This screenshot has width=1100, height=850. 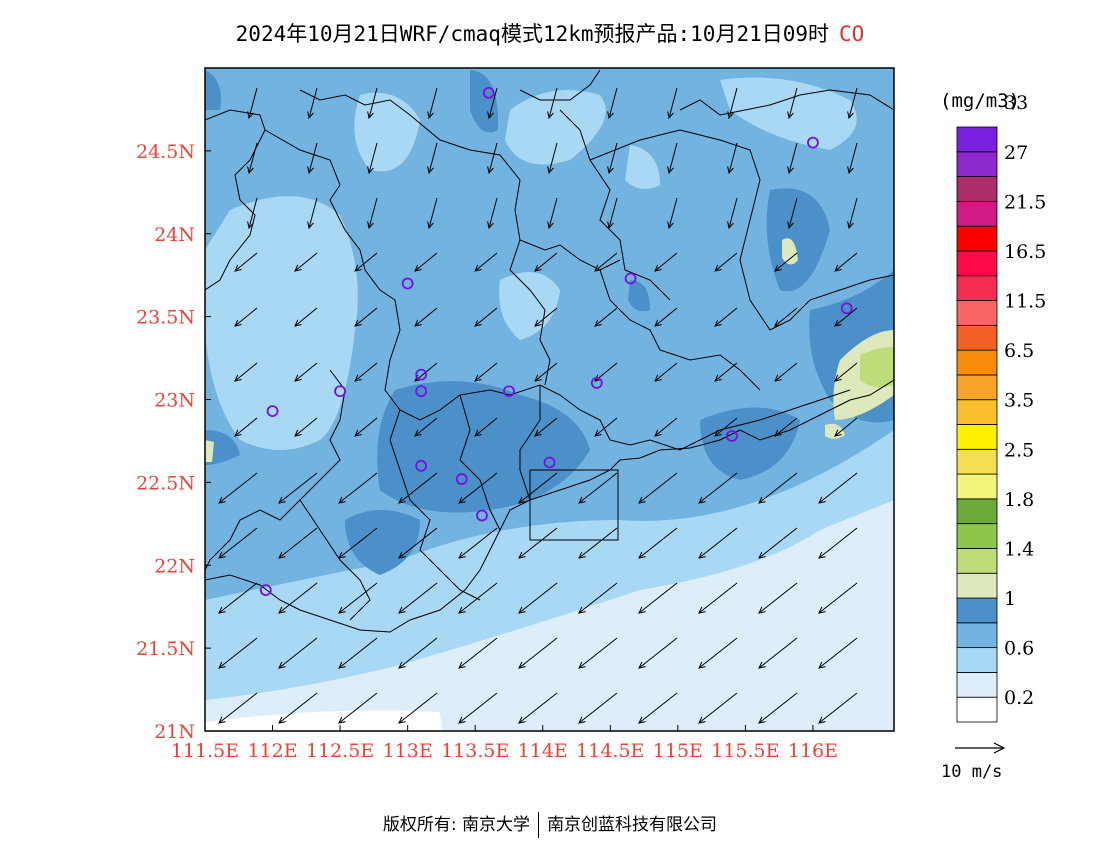 I want to click on legend-unit: (mg/m3), so click(x=980, y=101).